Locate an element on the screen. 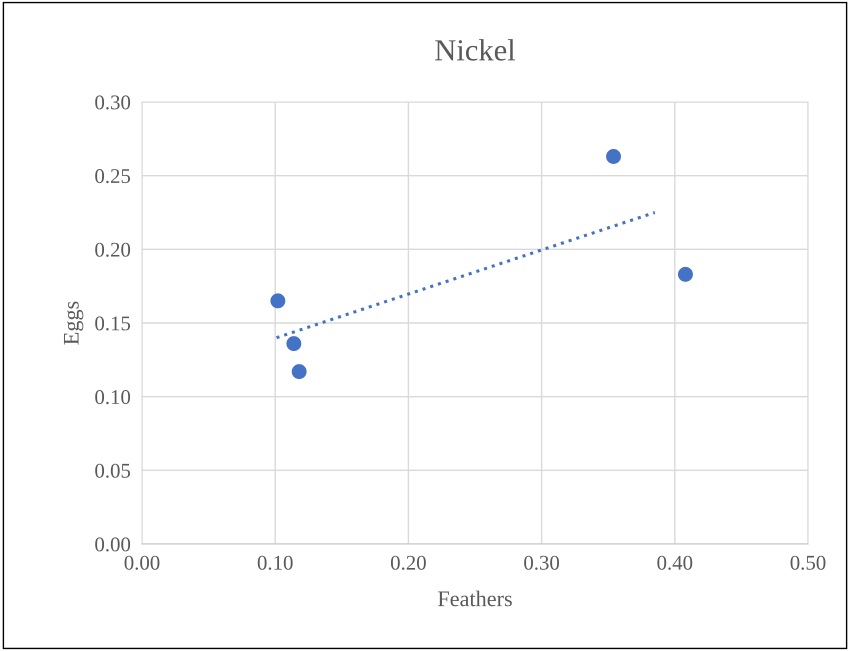  chart-title: Nickel is located at coordinates (475, 50).